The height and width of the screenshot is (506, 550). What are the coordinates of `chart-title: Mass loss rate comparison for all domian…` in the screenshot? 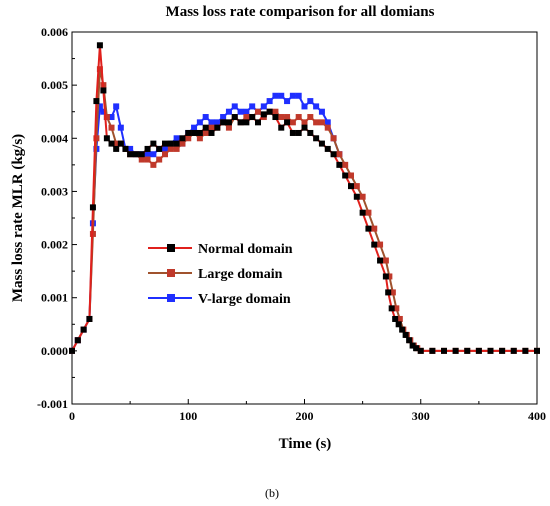 It's located at (300, 12).